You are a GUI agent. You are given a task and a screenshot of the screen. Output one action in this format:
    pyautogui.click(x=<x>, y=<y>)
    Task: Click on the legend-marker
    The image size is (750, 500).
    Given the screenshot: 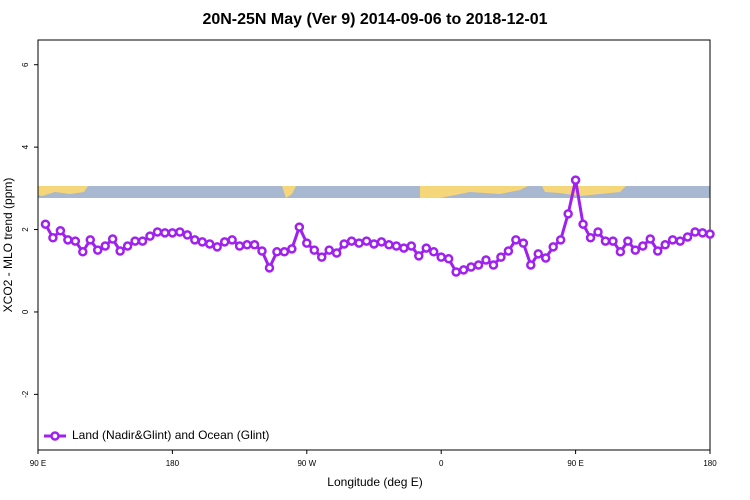 What is the action you would take?
    pyautogui.click(x=55, y=436)
    